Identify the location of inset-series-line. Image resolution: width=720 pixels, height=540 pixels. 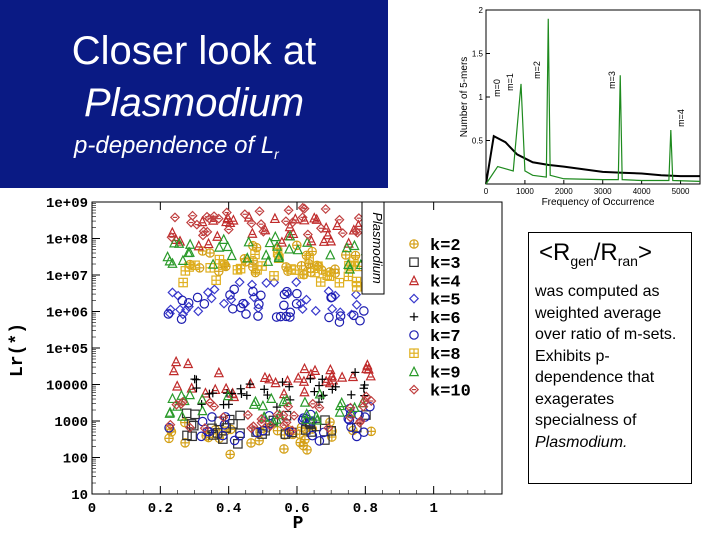
(593, 101).